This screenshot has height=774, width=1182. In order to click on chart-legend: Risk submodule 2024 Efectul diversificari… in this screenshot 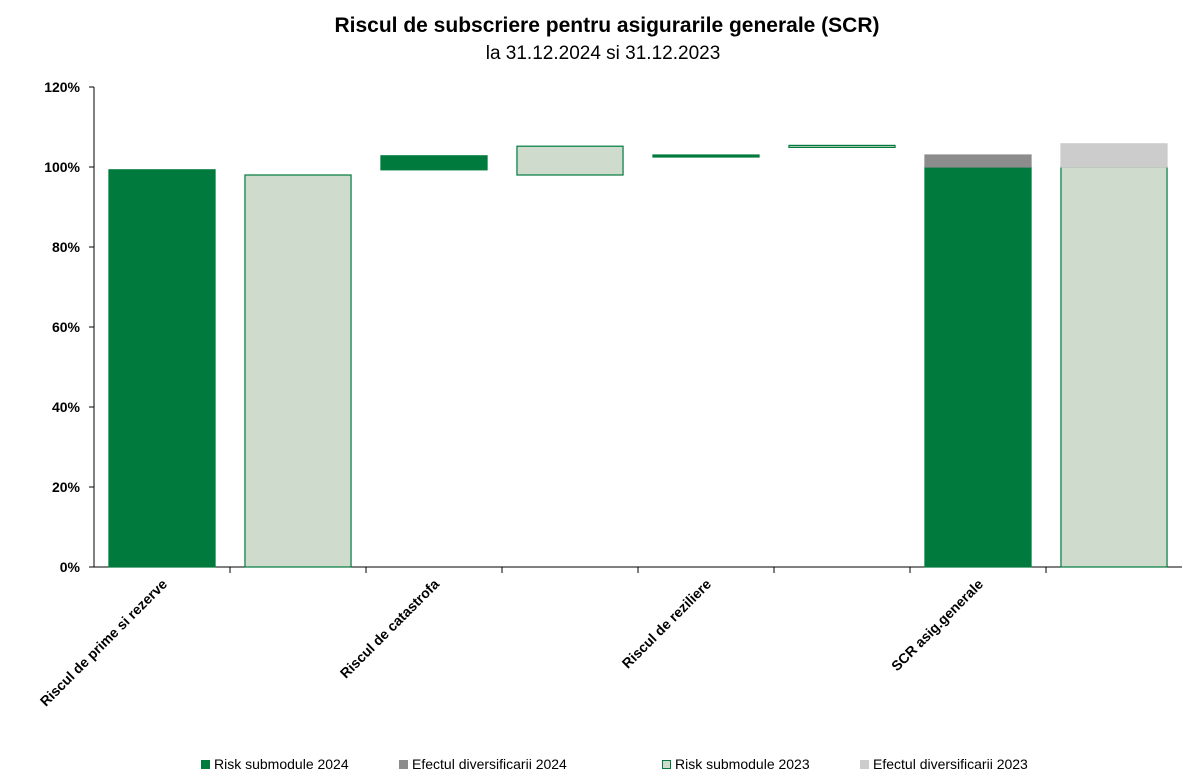, I will do `click(591, 765)`.